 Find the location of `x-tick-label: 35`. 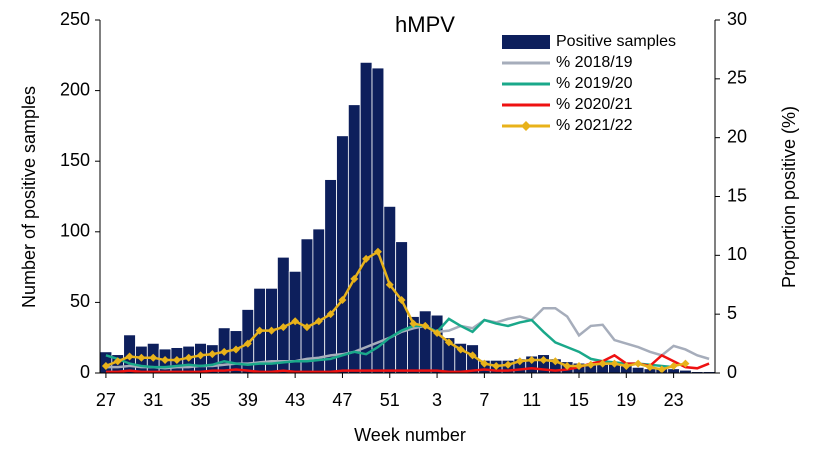

x-tick-label: 35 is located at coordinates (201, 400).